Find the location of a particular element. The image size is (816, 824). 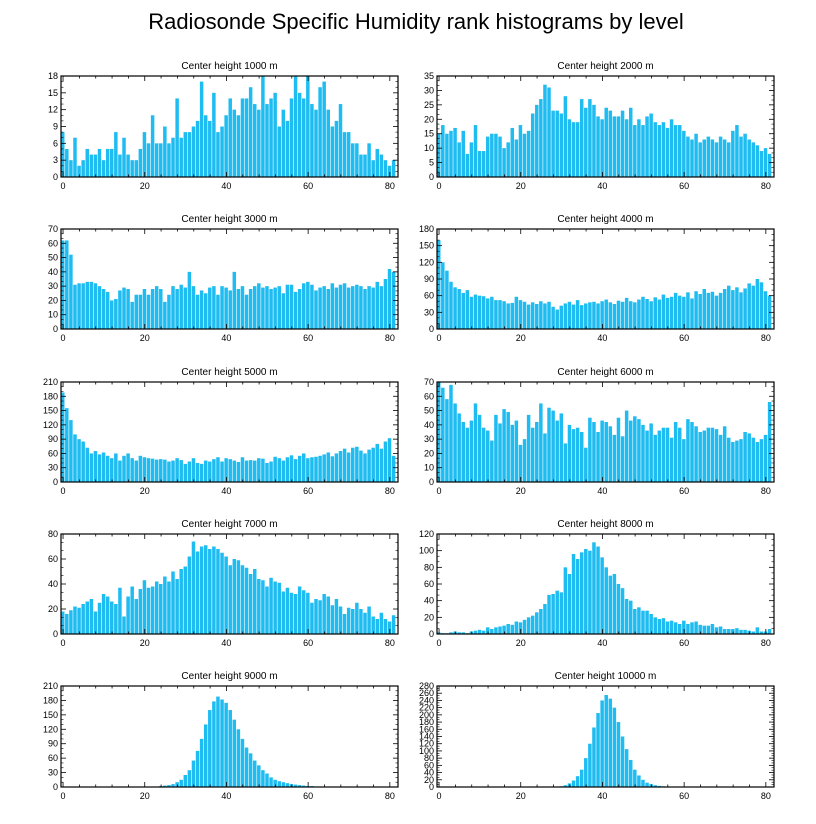

y-tick-label: 220 is located at coordinates (426, 708).